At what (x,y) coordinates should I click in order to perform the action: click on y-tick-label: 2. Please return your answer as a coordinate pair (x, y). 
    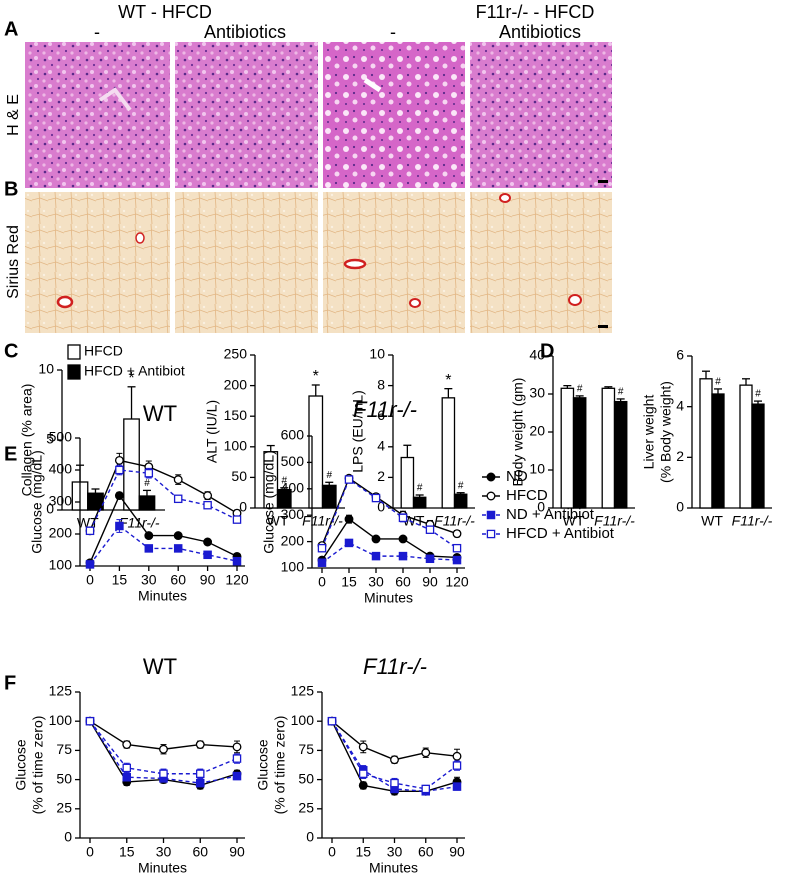
    Looking at the image, I should click on (680, 456).